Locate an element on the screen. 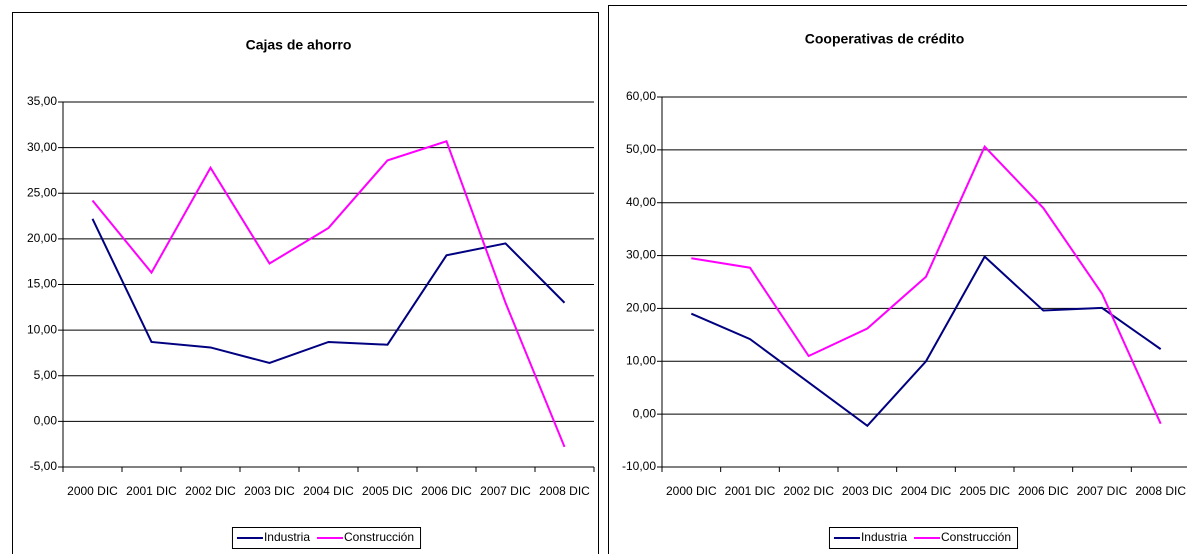  y-tick-label: 60,00 is located at coordinates (641, 96).